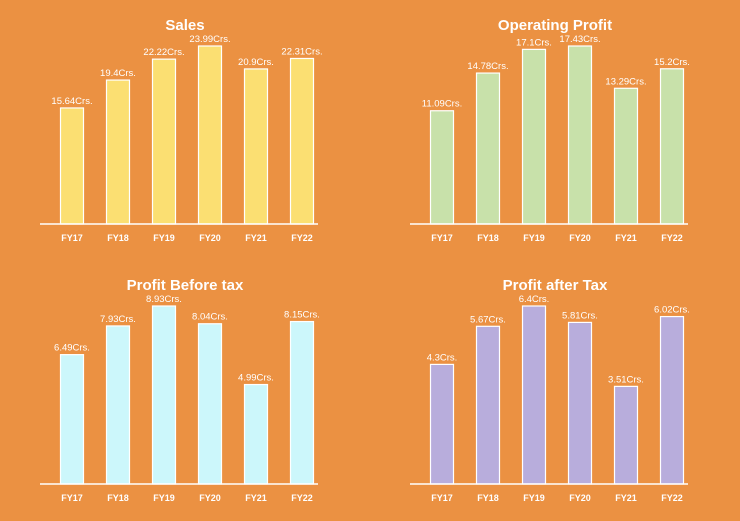 The image size is (740, 521). What do you see at coordinates (71, 101) in the screenshot?
I see `data-label: 15.64Crs.` at bounding box center [71, 101].